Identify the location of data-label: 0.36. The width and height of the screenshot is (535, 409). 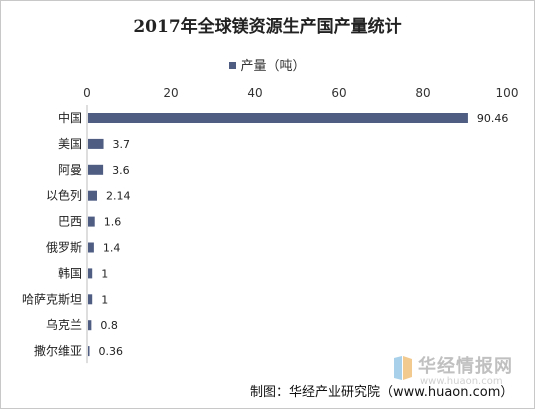
(111, 351).